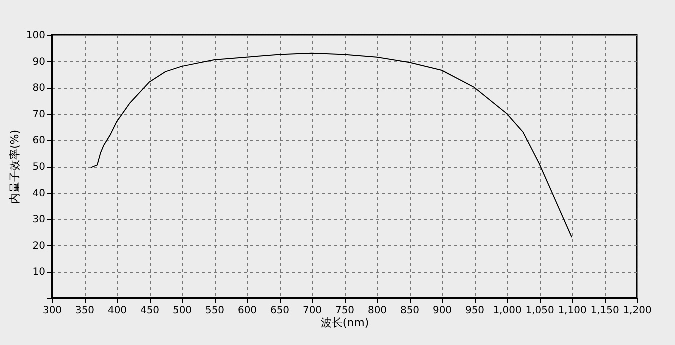 The image size is (675, 345). Describe the element at coordinates (345, 323) in the screenshot. I see `x-axis-title: 波长(nm)` at that location.